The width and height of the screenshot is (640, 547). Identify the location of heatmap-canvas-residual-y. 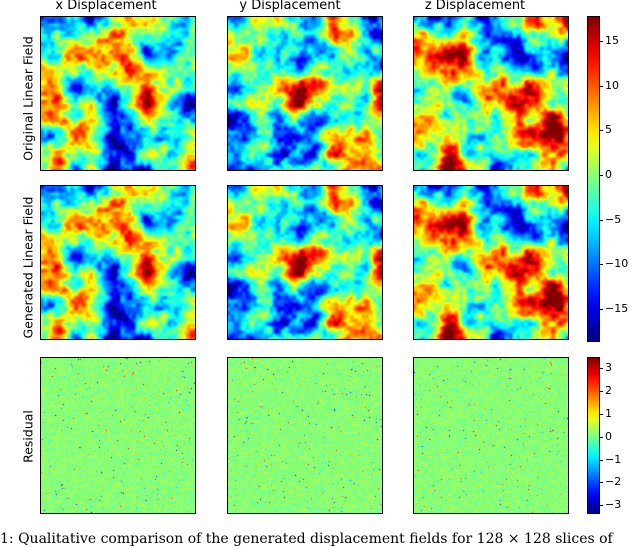
(305, 435).